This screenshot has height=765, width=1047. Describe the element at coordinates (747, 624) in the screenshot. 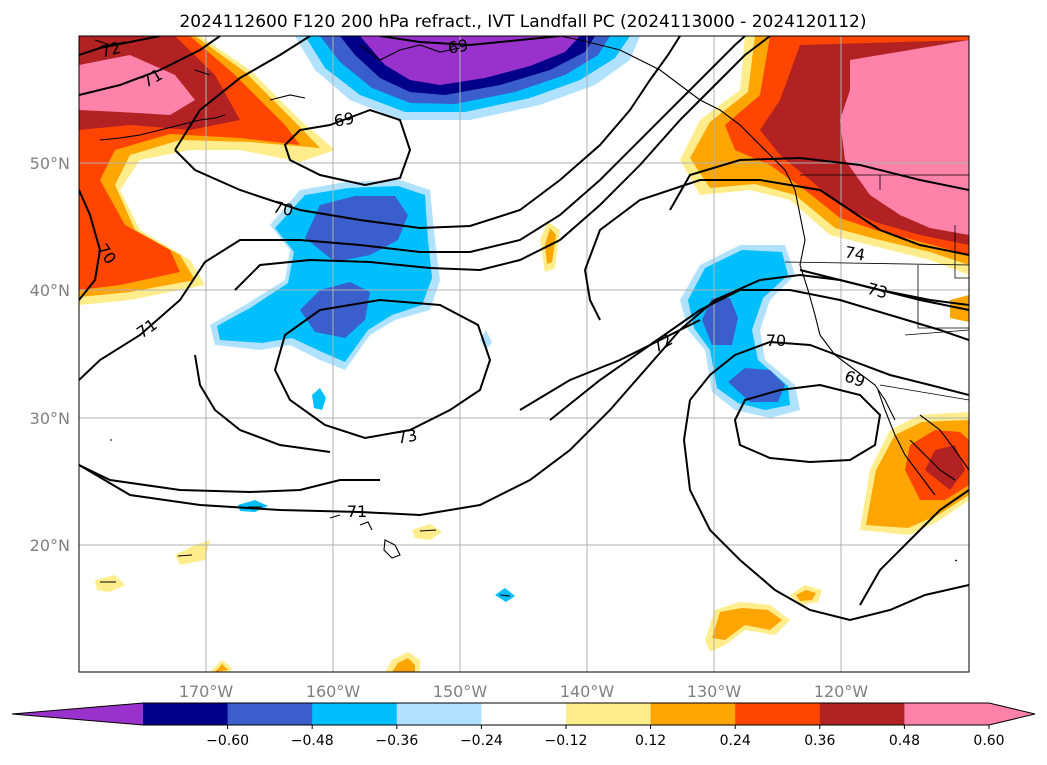

I see `region-positive-blob-e-core` at that location.